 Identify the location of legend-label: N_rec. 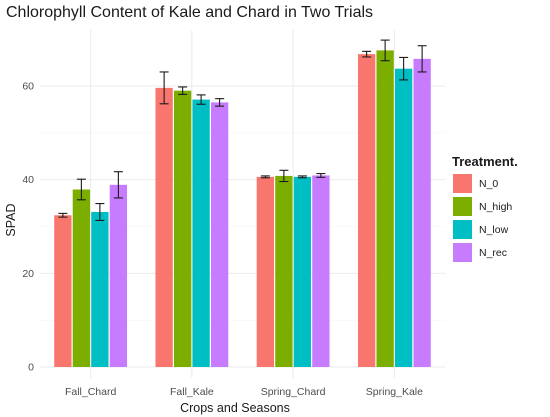
(493, 253).